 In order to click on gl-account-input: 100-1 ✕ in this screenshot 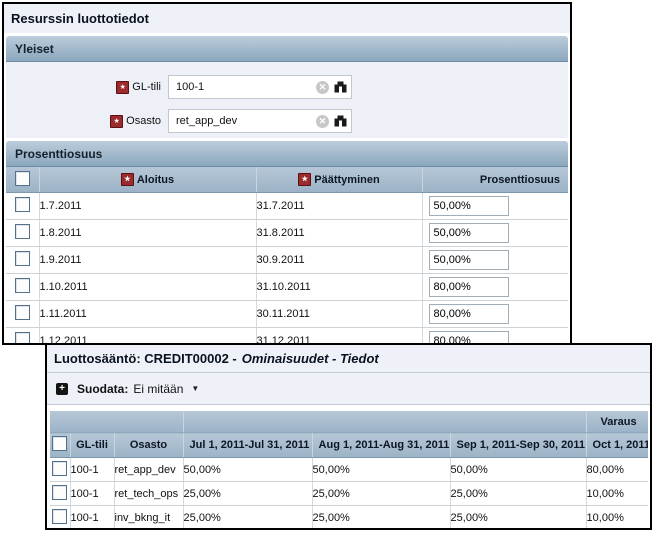, I will do `click(260, 87)`.